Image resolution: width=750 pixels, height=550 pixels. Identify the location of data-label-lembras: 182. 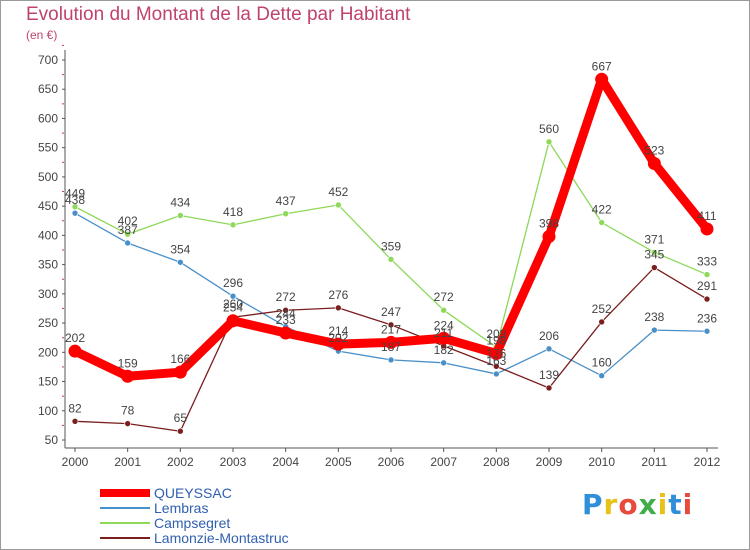
(444, 350).